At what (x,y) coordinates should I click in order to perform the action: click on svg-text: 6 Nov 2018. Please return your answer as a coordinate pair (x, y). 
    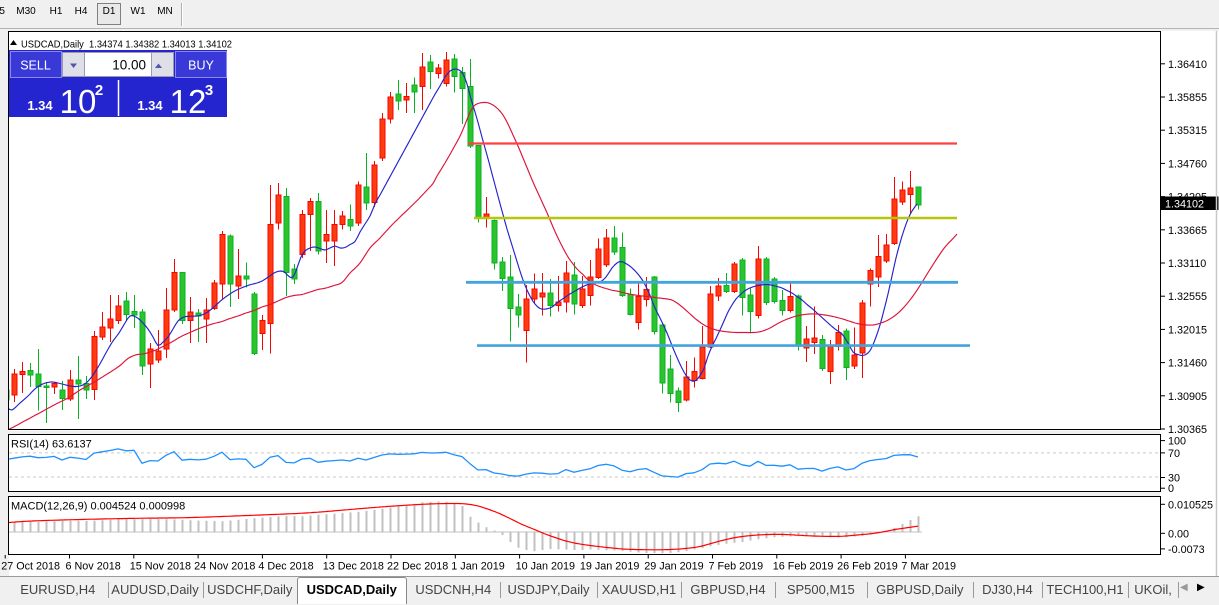
    Looking at the image, I should click on (93, 567).